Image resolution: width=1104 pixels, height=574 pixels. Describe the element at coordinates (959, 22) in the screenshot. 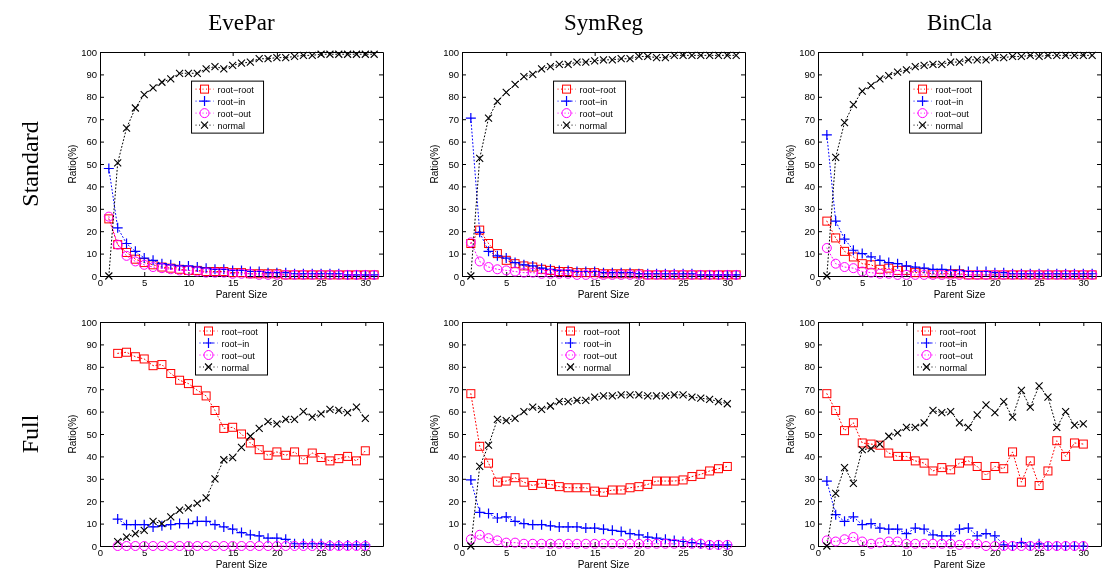

I see `chart-title: BinCla` at that location.